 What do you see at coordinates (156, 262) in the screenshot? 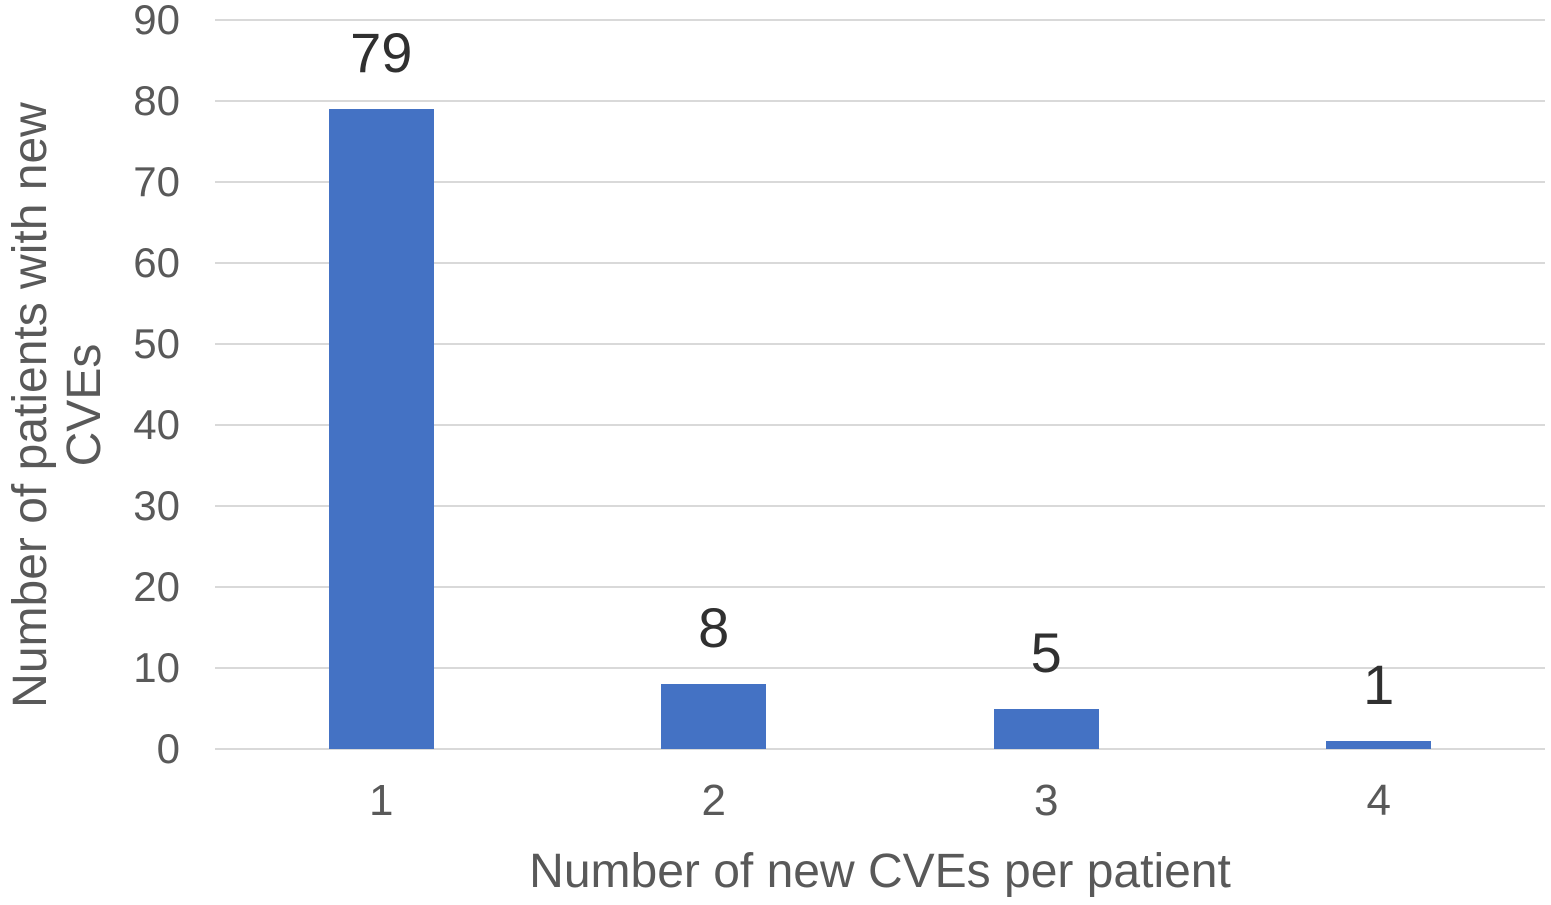
I see `y-tick-label: 60` at bounding box center [156, 262].